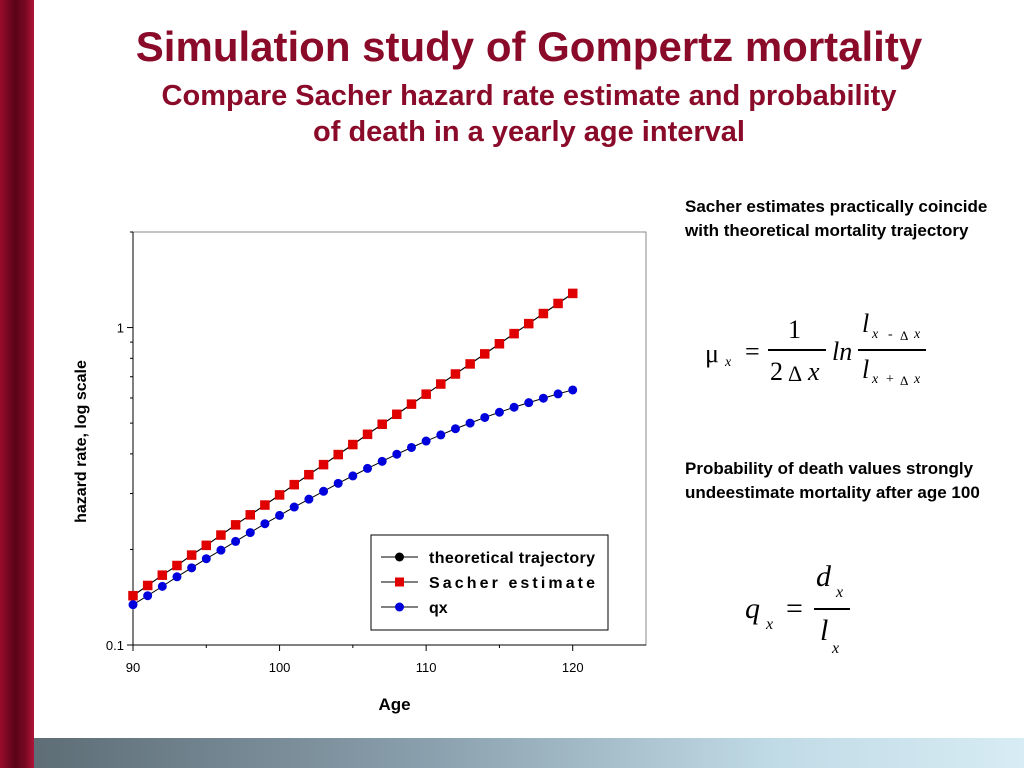 The image size is (1024, 768). What do you see at coordinates (280, 667) in the screenshot?
I see `x-tick-label: 100` at bounding box center [280, 667].